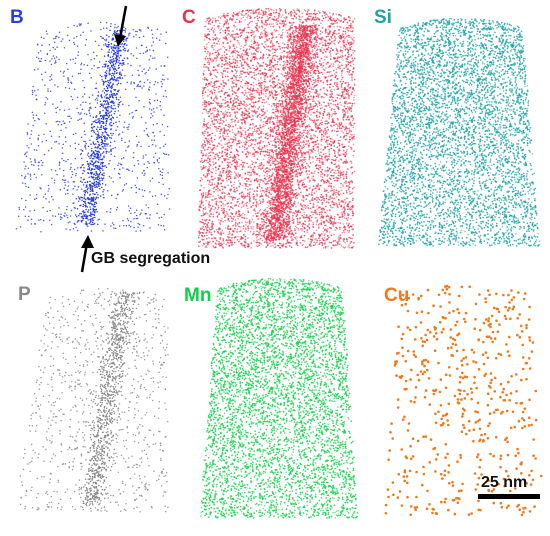 The height and width of the screenshot is (536, 550). Describe the element at coordinates (94, 400) in the screenshot. I see `atom-map-p` at that location.